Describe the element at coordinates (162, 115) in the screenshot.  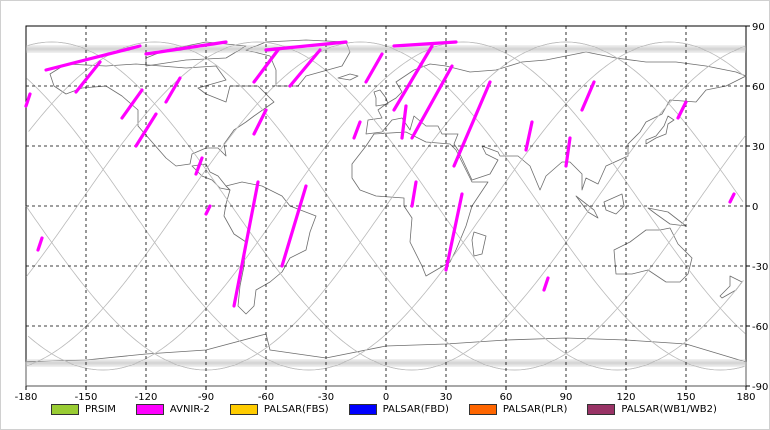
I see `coastline-north-america` at that location.